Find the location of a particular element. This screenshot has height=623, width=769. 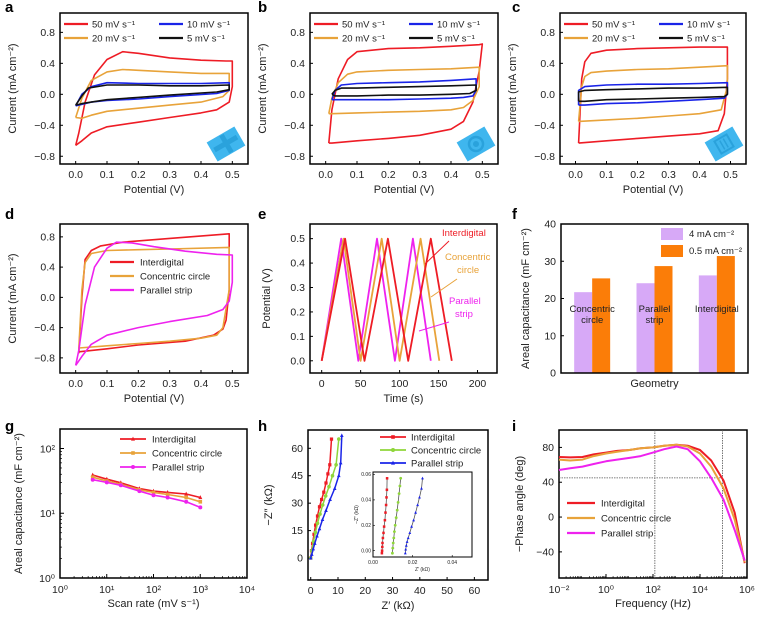

annotation-label: Concentric is located at coordinates (468, 257).